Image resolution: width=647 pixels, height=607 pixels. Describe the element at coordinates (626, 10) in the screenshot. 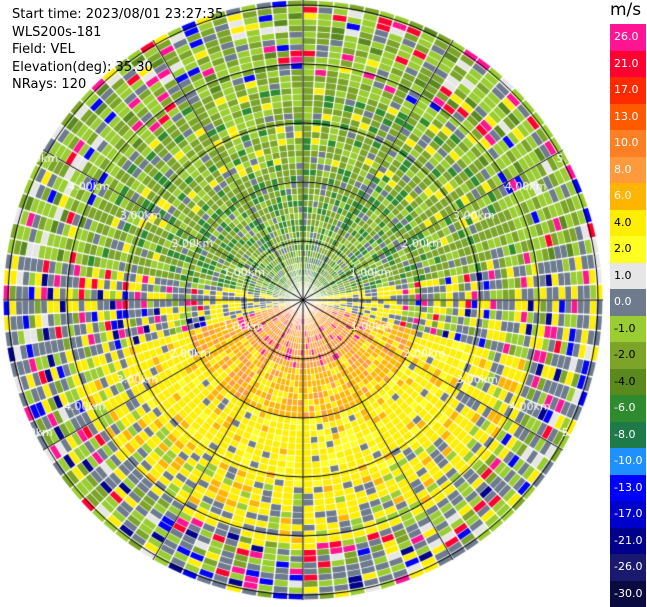

I see `colorbar-unit: m/s` at that location.